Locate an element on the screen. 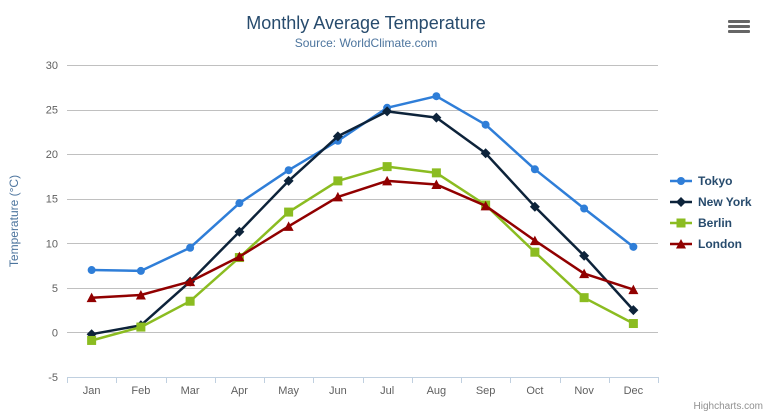 The width and height of the screenshot is (769, 416). y-axis-label: 0 is located at coordinates (55, 333).